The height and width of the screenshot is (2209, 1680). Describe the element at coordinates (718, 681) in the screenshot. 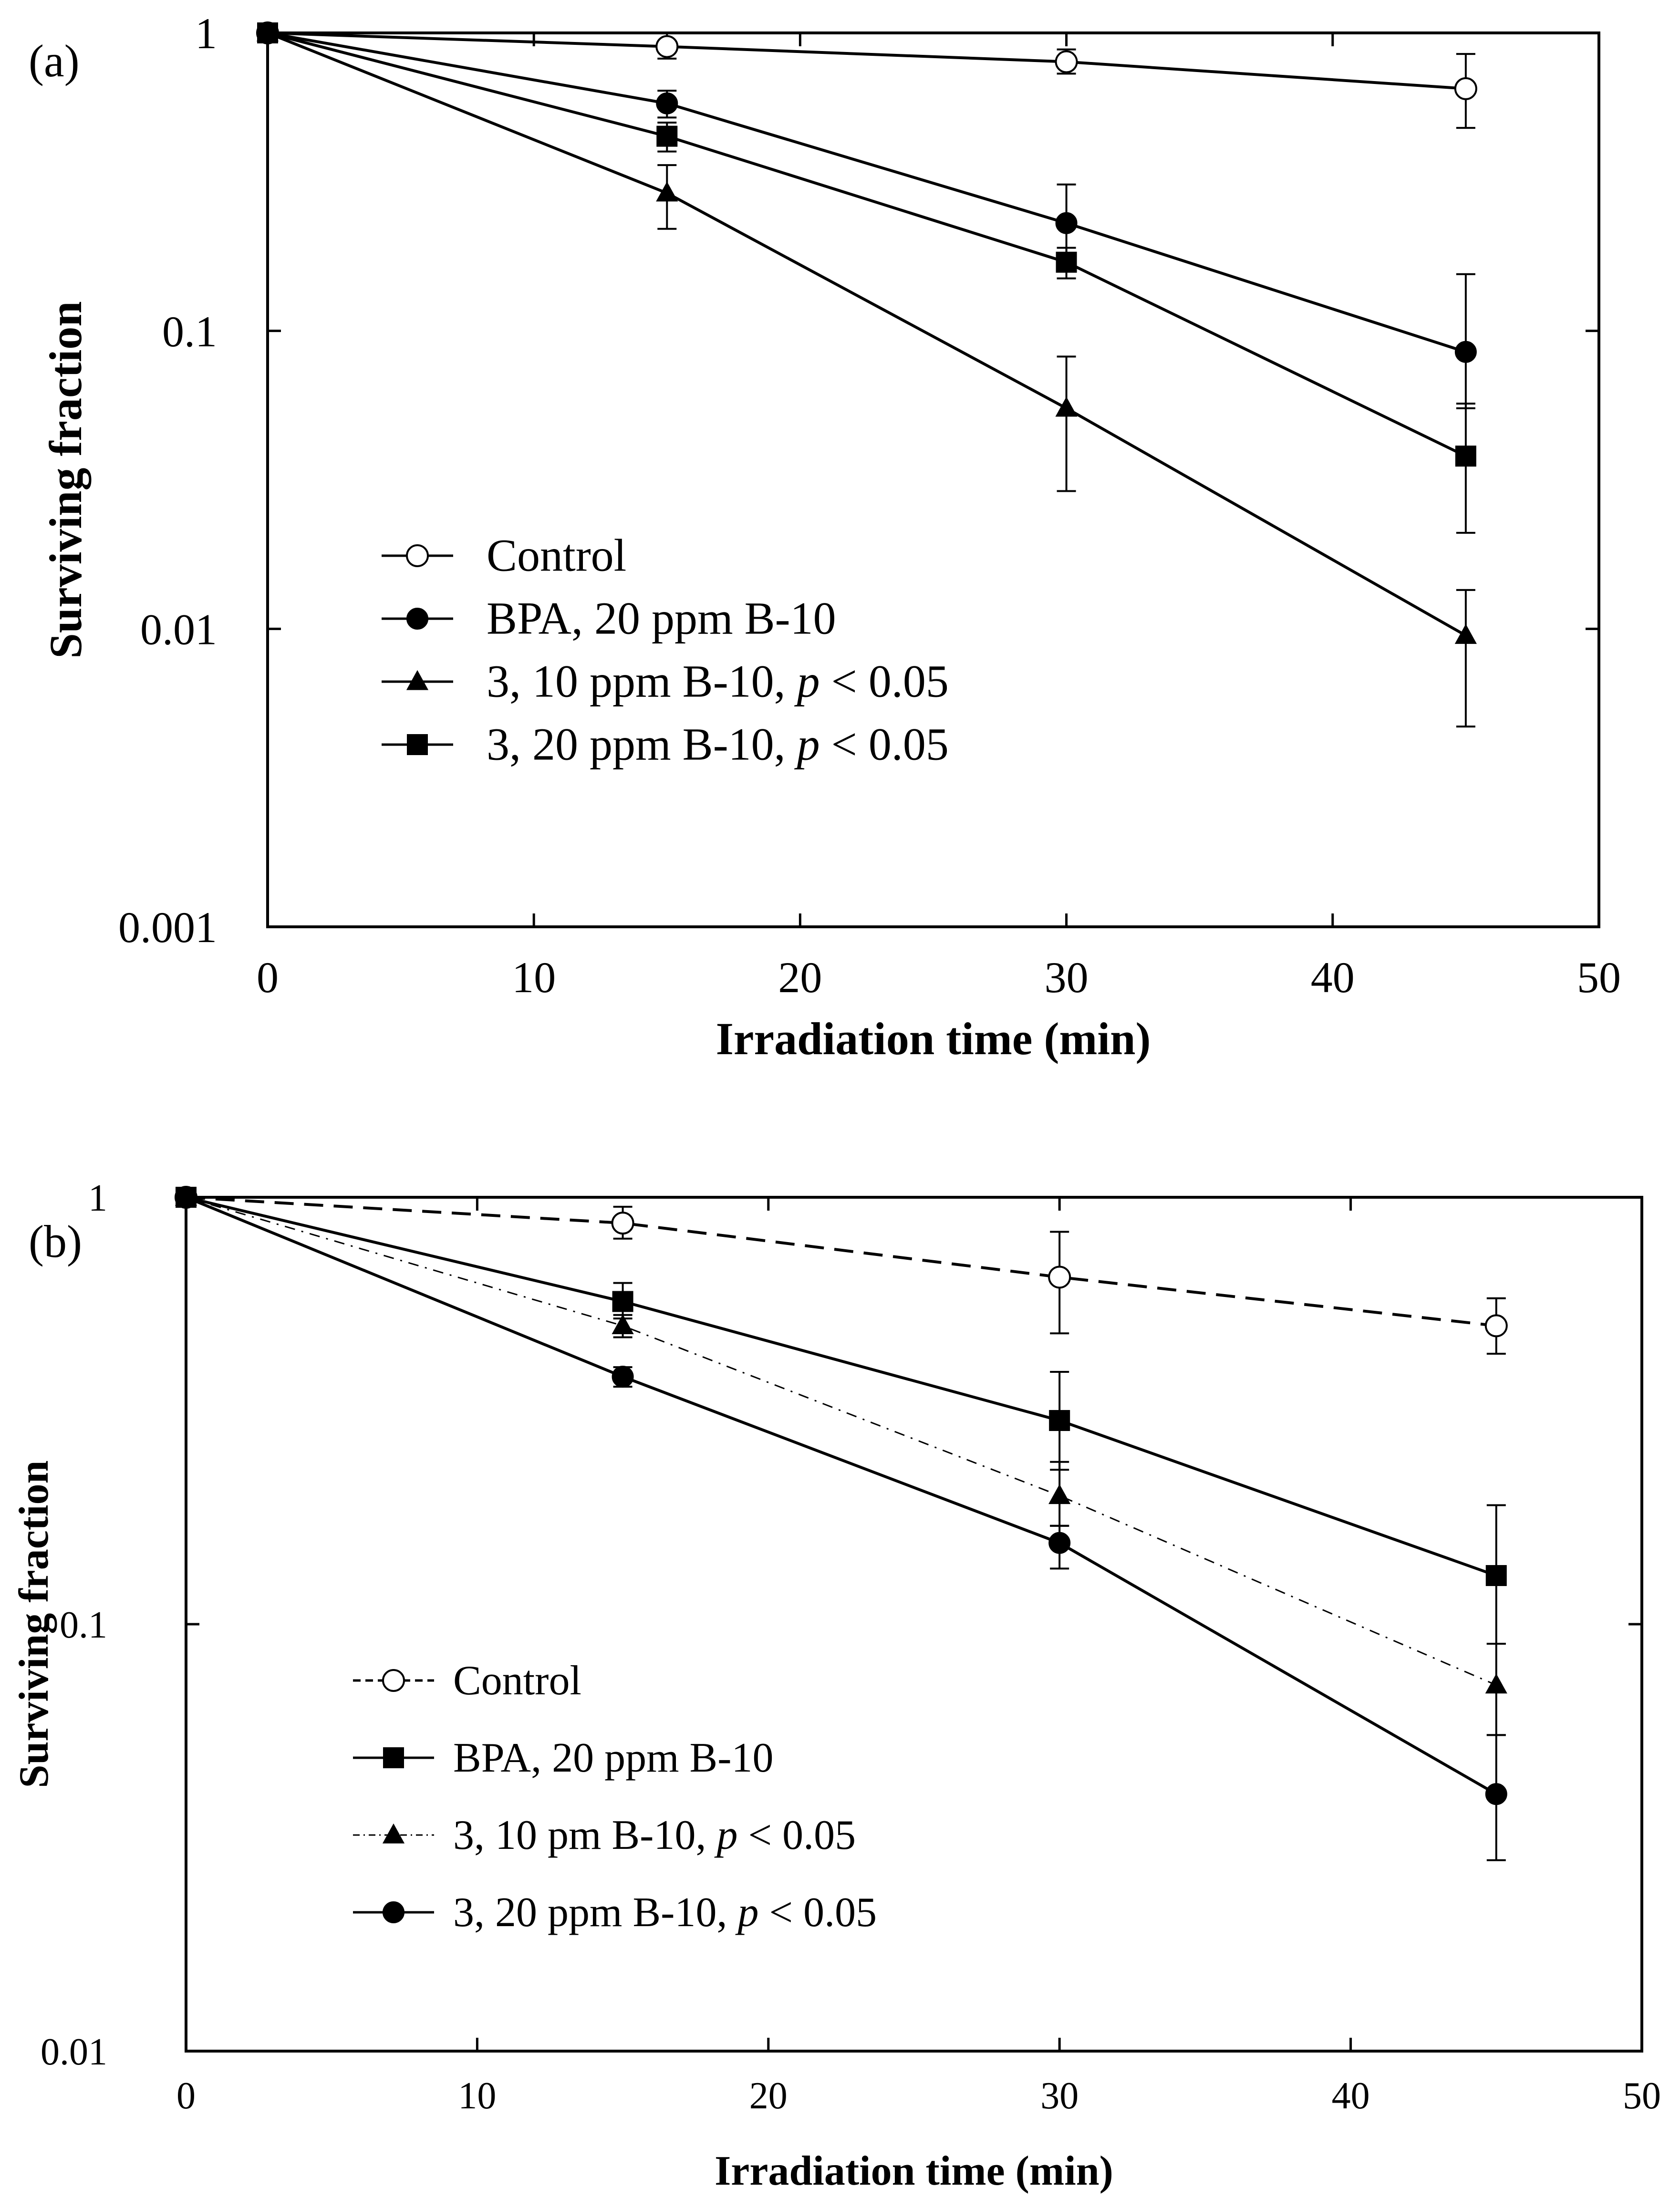

I see `legend-label: 3, 10 ppm B-10, p < 0.05` at that location.